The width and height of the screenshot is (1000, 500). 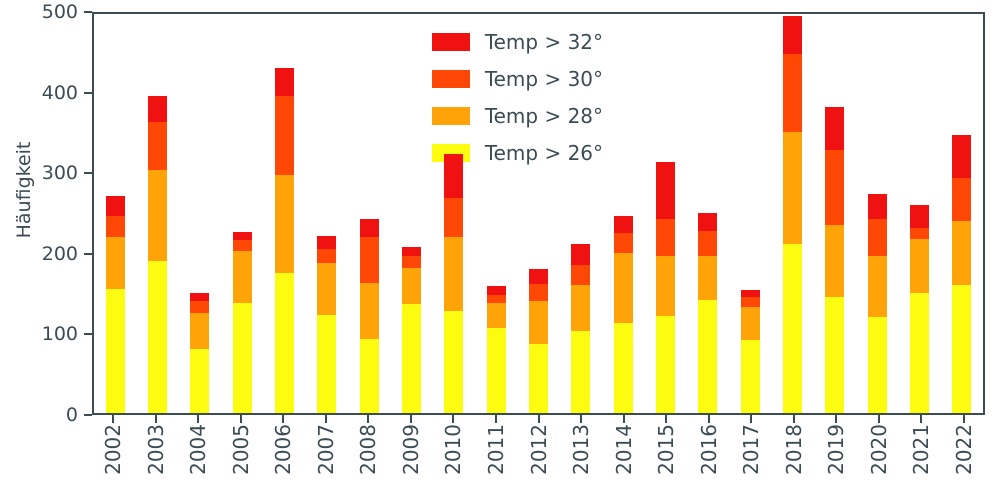 What do you see at coordinates (666, 449) in the screenshot?
I see `x-tick-label: 2015` at bounding box center [666, 449].